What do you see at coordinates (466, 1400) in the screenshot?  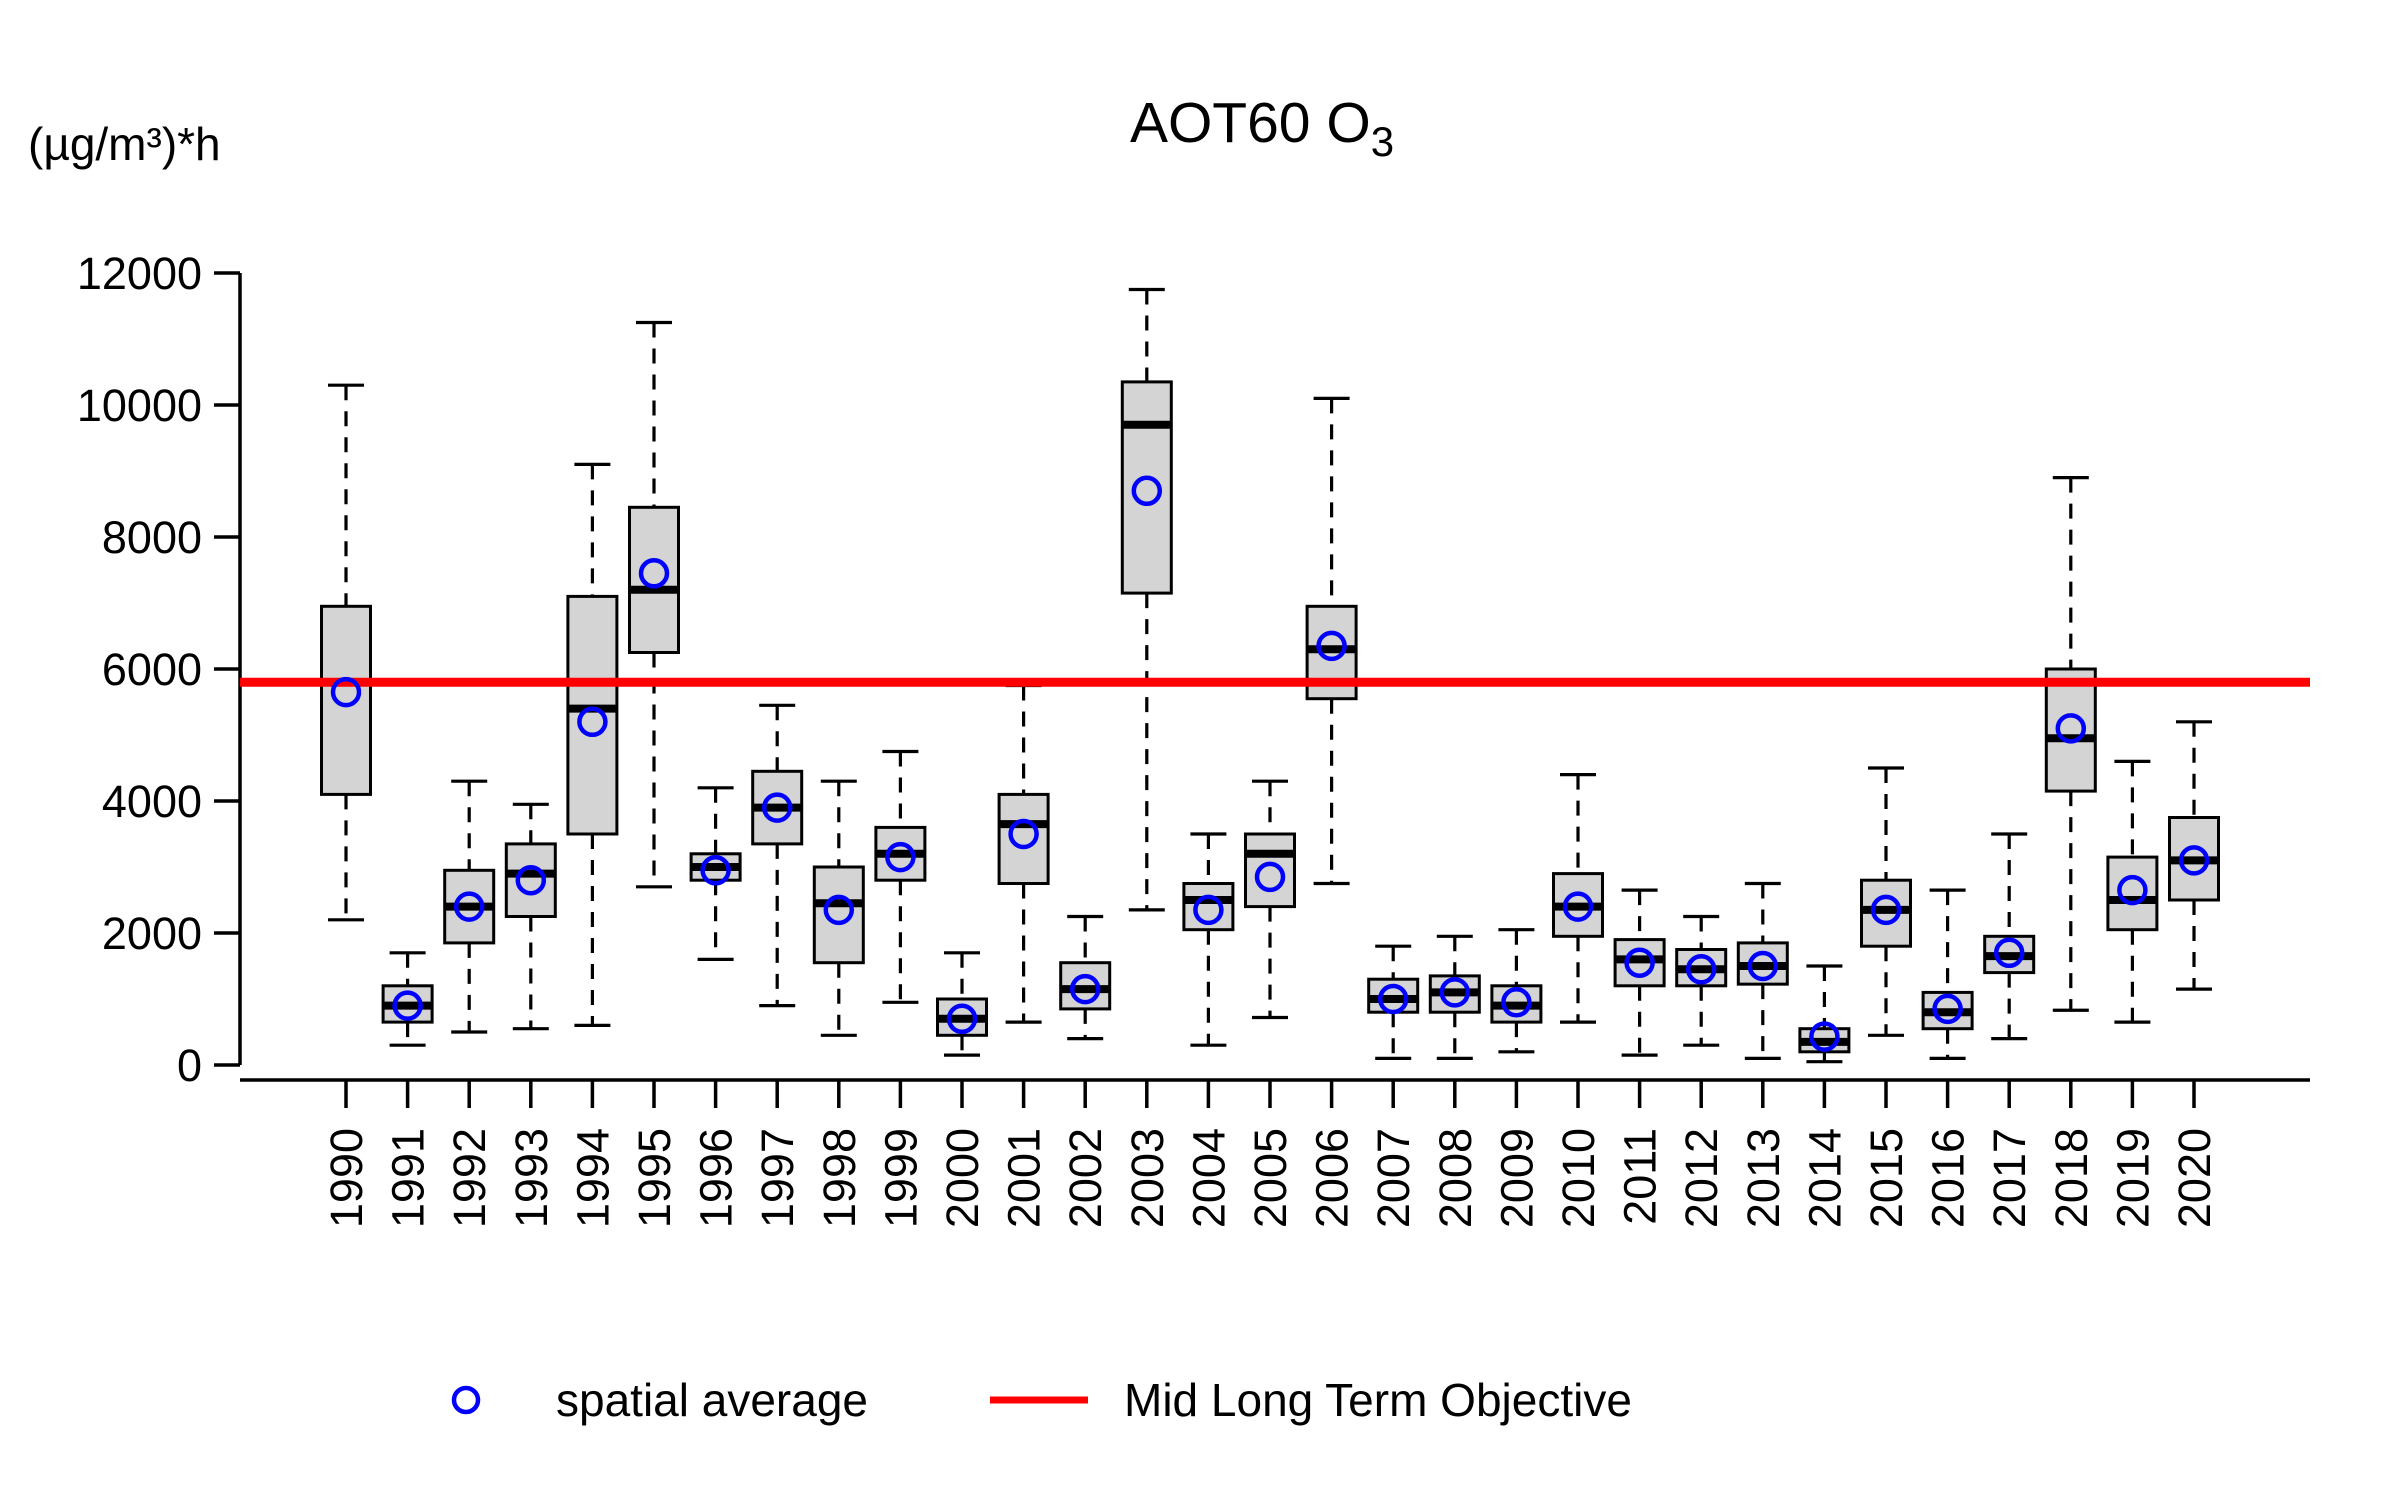 I see `legend-spatial-average-circle-icon` at bounding box center [466, 1400].